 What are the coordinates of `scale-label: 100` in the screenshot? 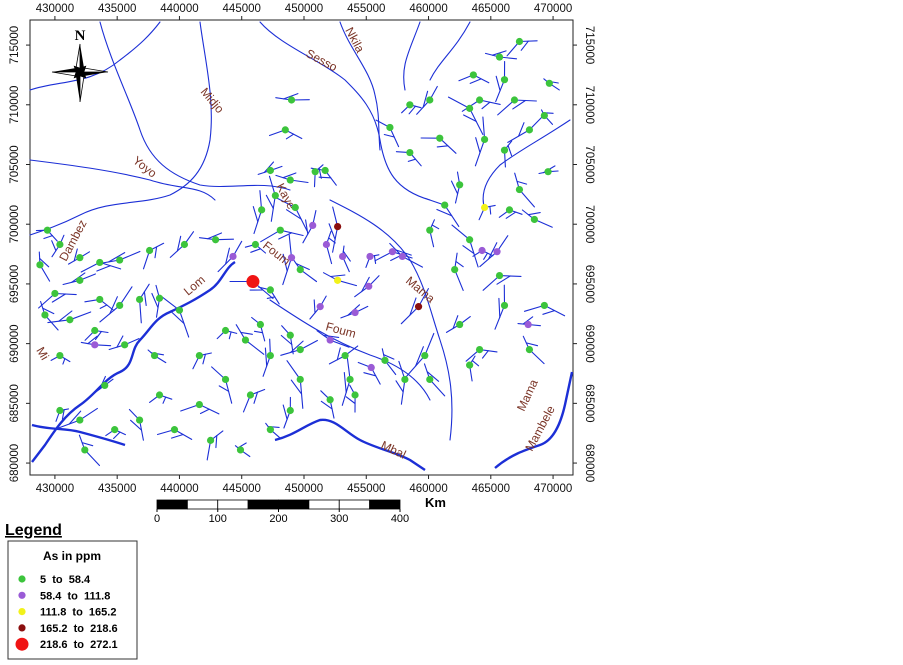 It's located at (218, 519).